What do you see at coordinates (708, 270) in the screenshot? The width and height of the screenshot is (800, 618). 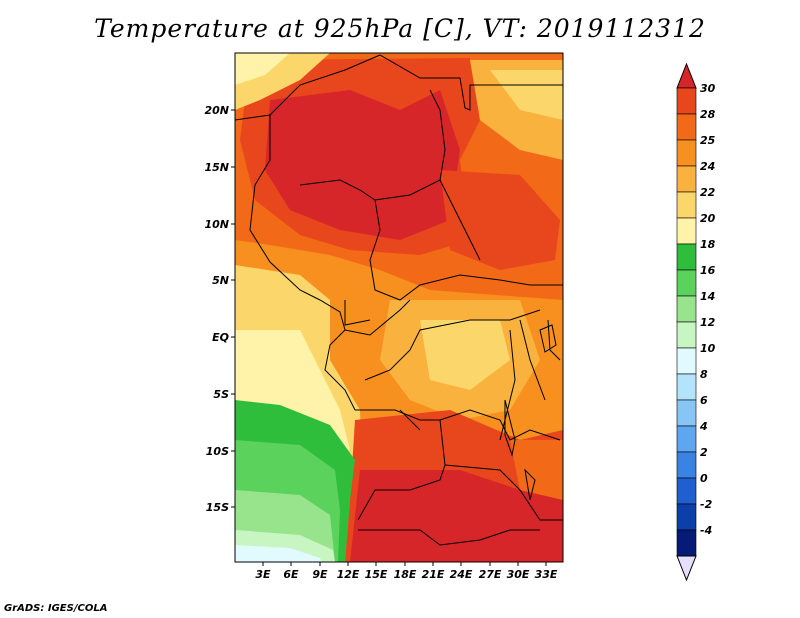 I see `colorbar-label: 16` at bounding box center [708, 270].